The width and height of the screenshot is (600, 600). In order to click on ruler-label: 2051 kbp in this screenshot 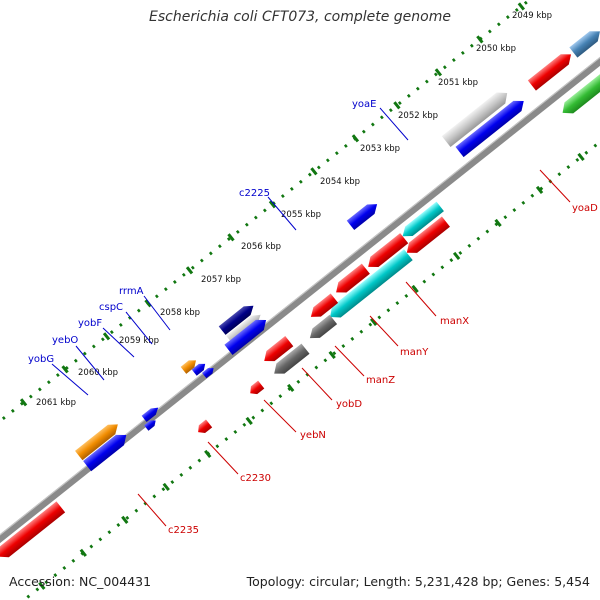, I will do `click(458, 83)`.